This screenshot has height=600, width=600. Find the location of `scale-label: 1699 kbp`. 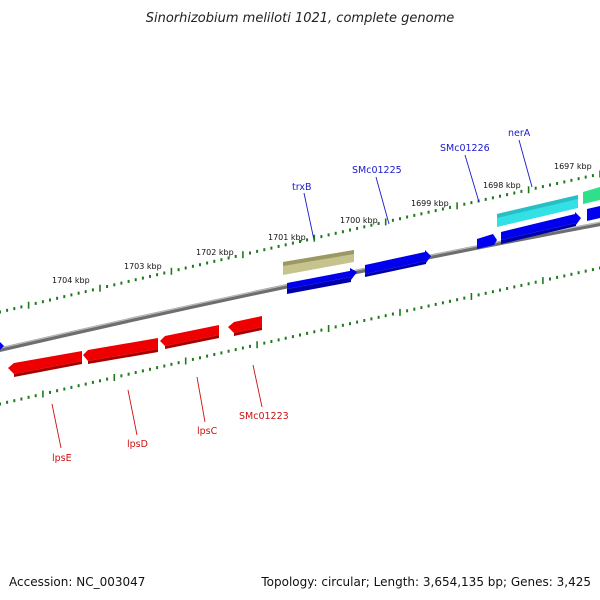

scale-label: 1699 kbp is located at coordinates (430, 203).